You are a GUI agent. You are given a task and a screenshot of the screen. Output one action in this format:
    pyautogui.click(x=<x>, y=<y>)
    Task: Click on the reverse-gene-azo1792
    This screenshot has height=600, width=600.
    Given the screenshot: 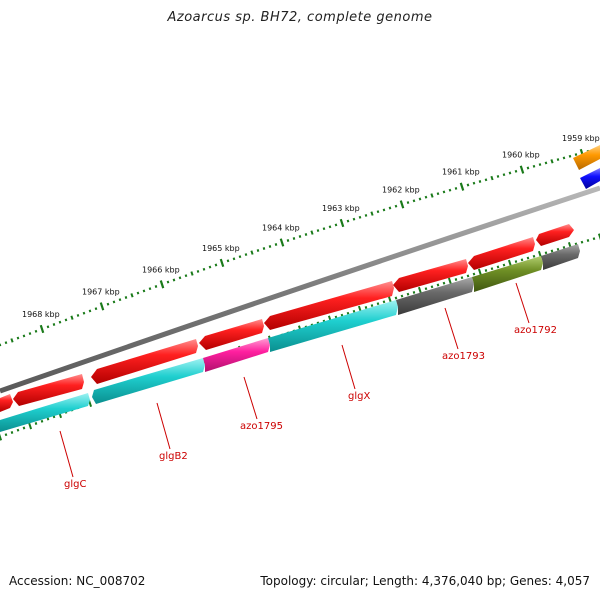 What is the action you would take?
    pyautogui.click(x=507, y=274)
    